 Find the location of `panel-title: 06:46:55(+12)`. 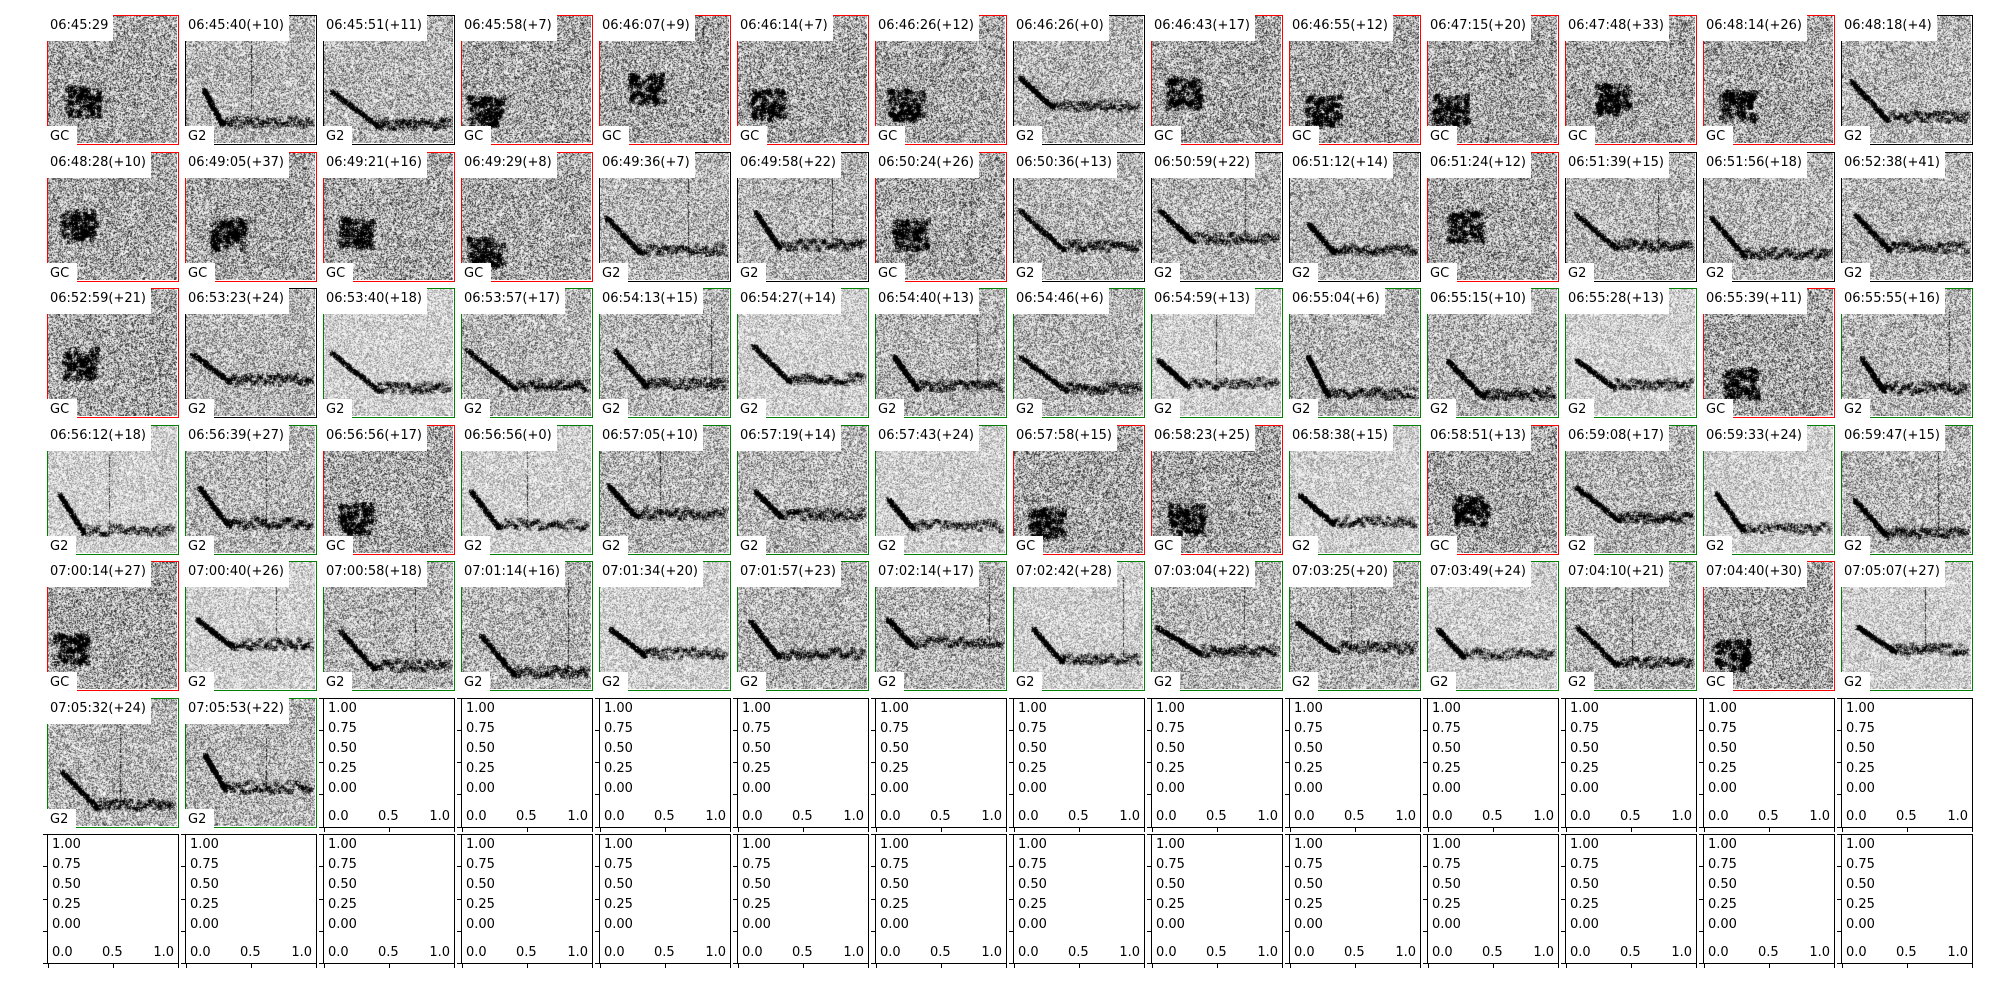

panel-title: 06:46:55(+12) is located at coordinates (1340, 27).